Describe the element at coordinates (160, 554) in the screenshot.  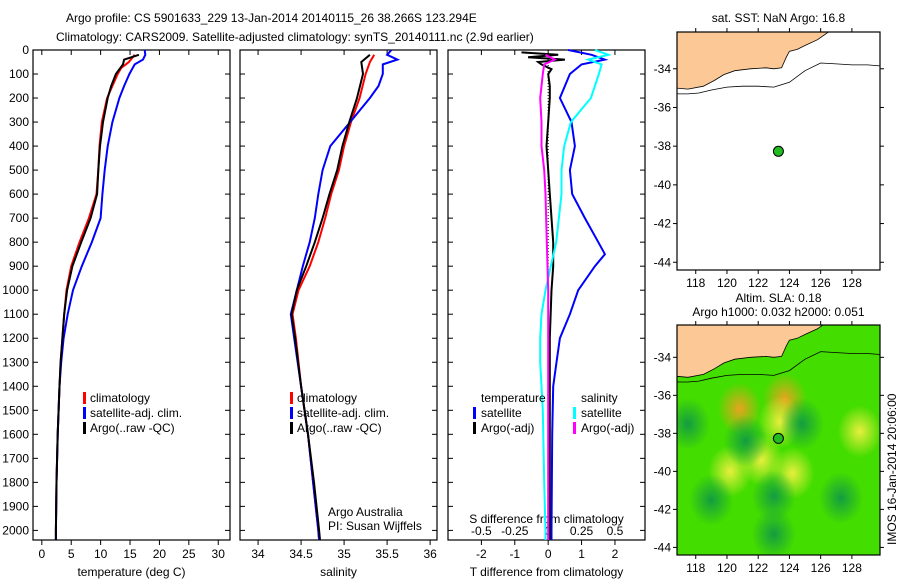
I see `x-tick-label: 20` at that location.